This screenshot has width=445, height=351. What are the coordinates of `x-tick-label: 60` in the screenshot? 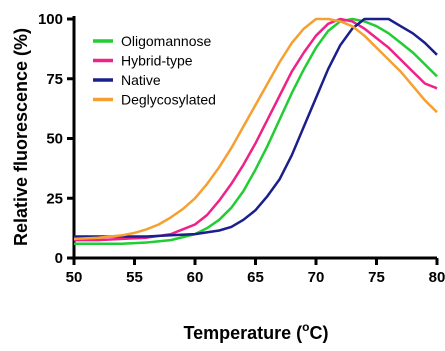 It's located at (195, 277).